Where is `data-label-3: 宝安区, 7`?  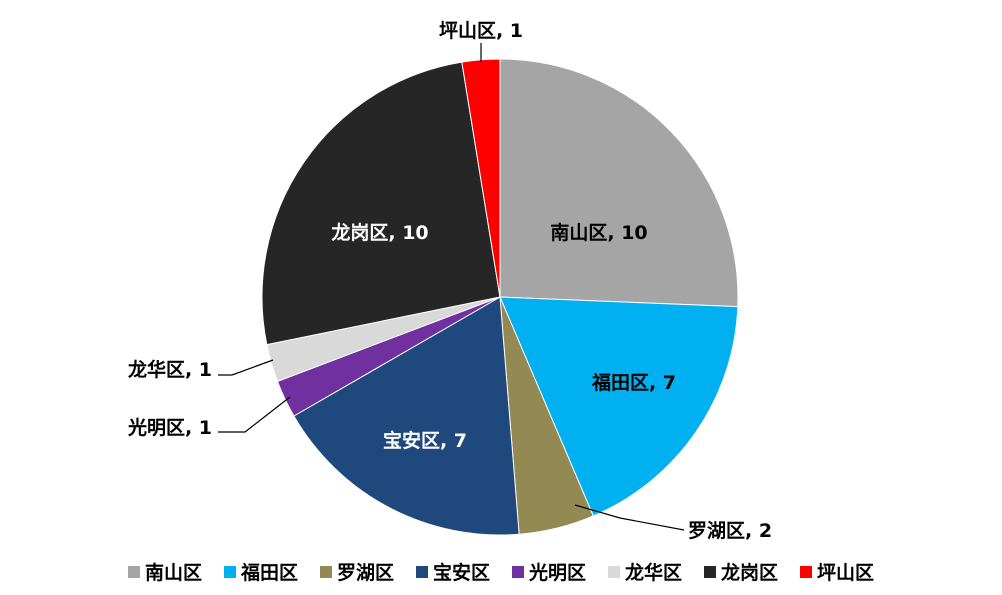 data-label-3: 宝安区, 7 is located at coordinates (425, 440).